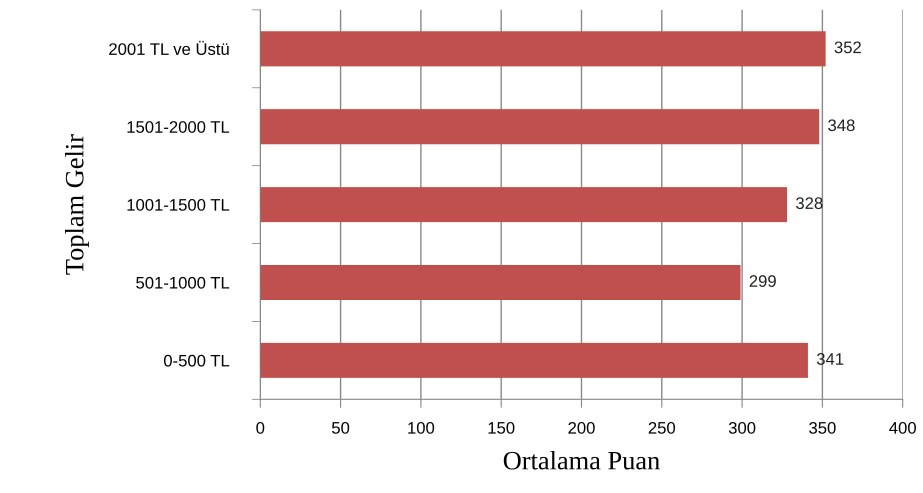 The height and width of the screenshot is (493, 923). Describe the element at coordinates (581, 428) in the screenshot. I see `x-tick-label: 200` at that location.